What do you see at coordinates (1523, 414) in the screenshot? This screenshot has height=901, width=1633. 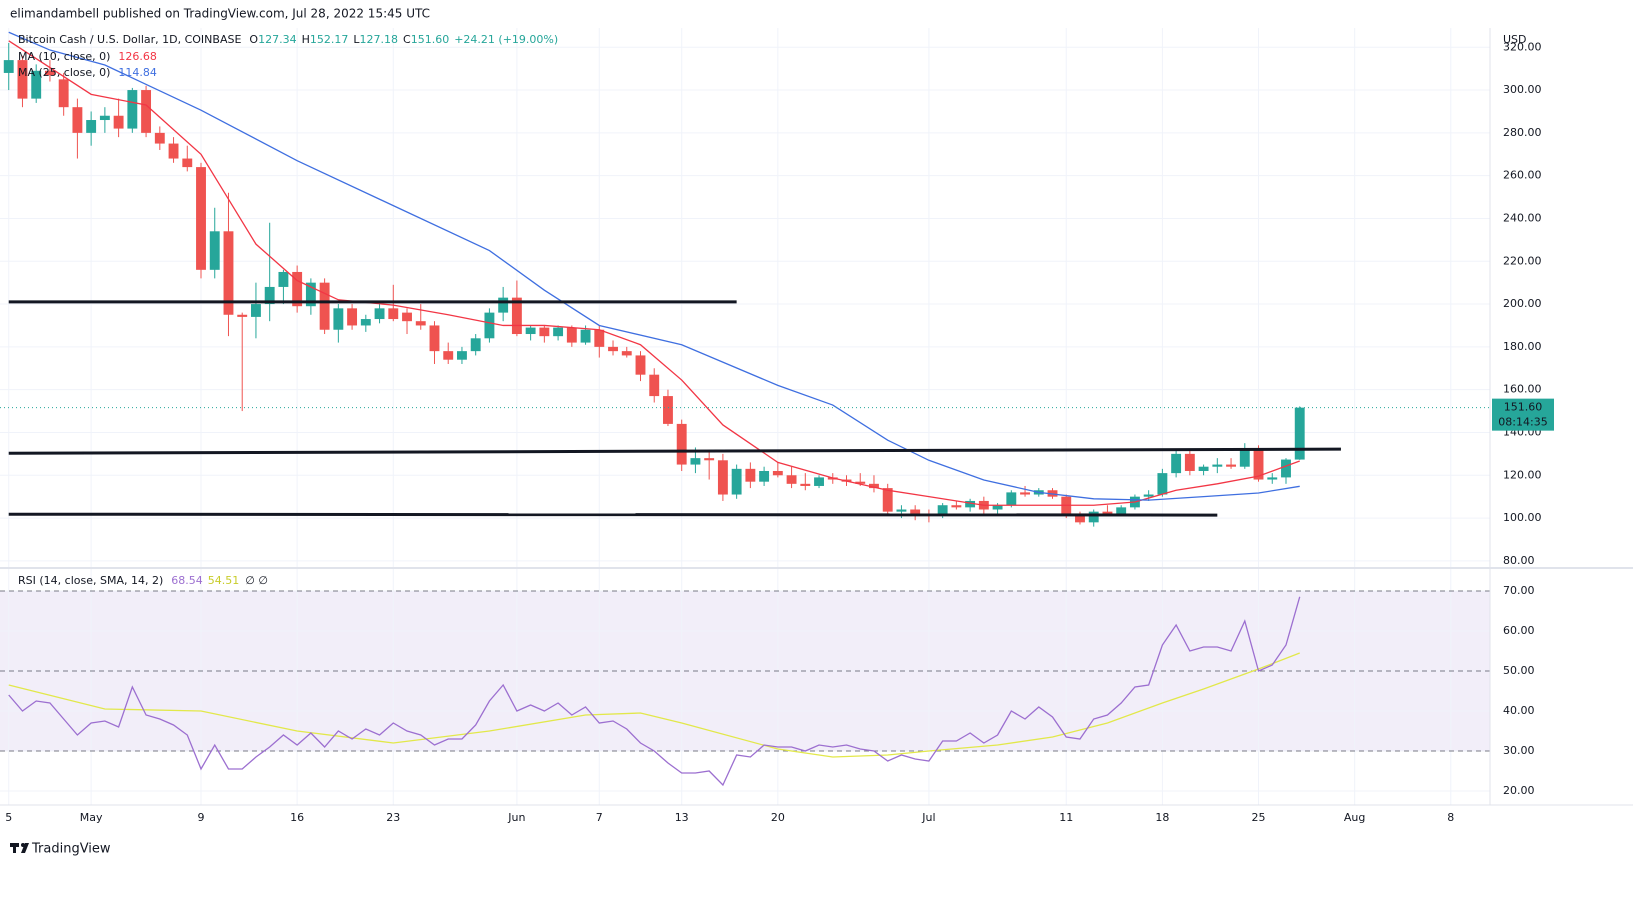 I see `last-price-box` at bounding box center [1523, 414].